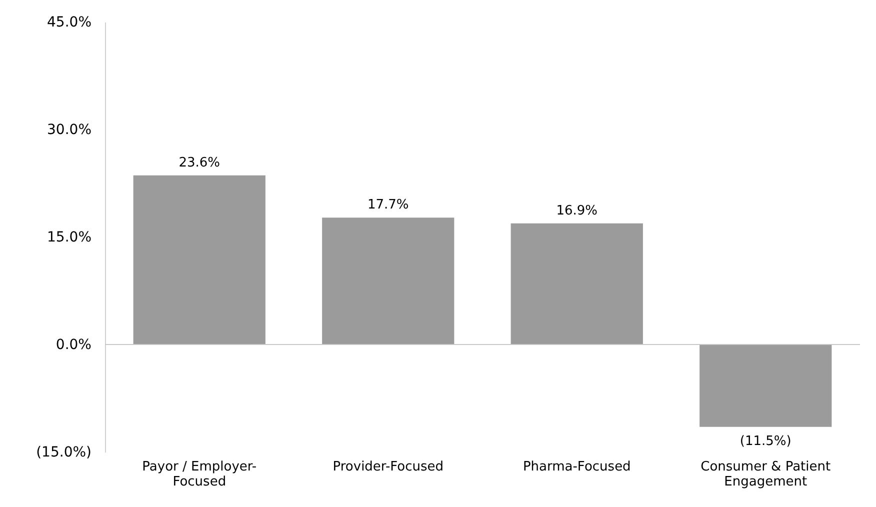 This screenshot has height=507, width=876. What do you see at coordinates (576, 467) in the screenshot?
I see `x-tick-label: Pharma-Focused` at bounding box center [576, 467].